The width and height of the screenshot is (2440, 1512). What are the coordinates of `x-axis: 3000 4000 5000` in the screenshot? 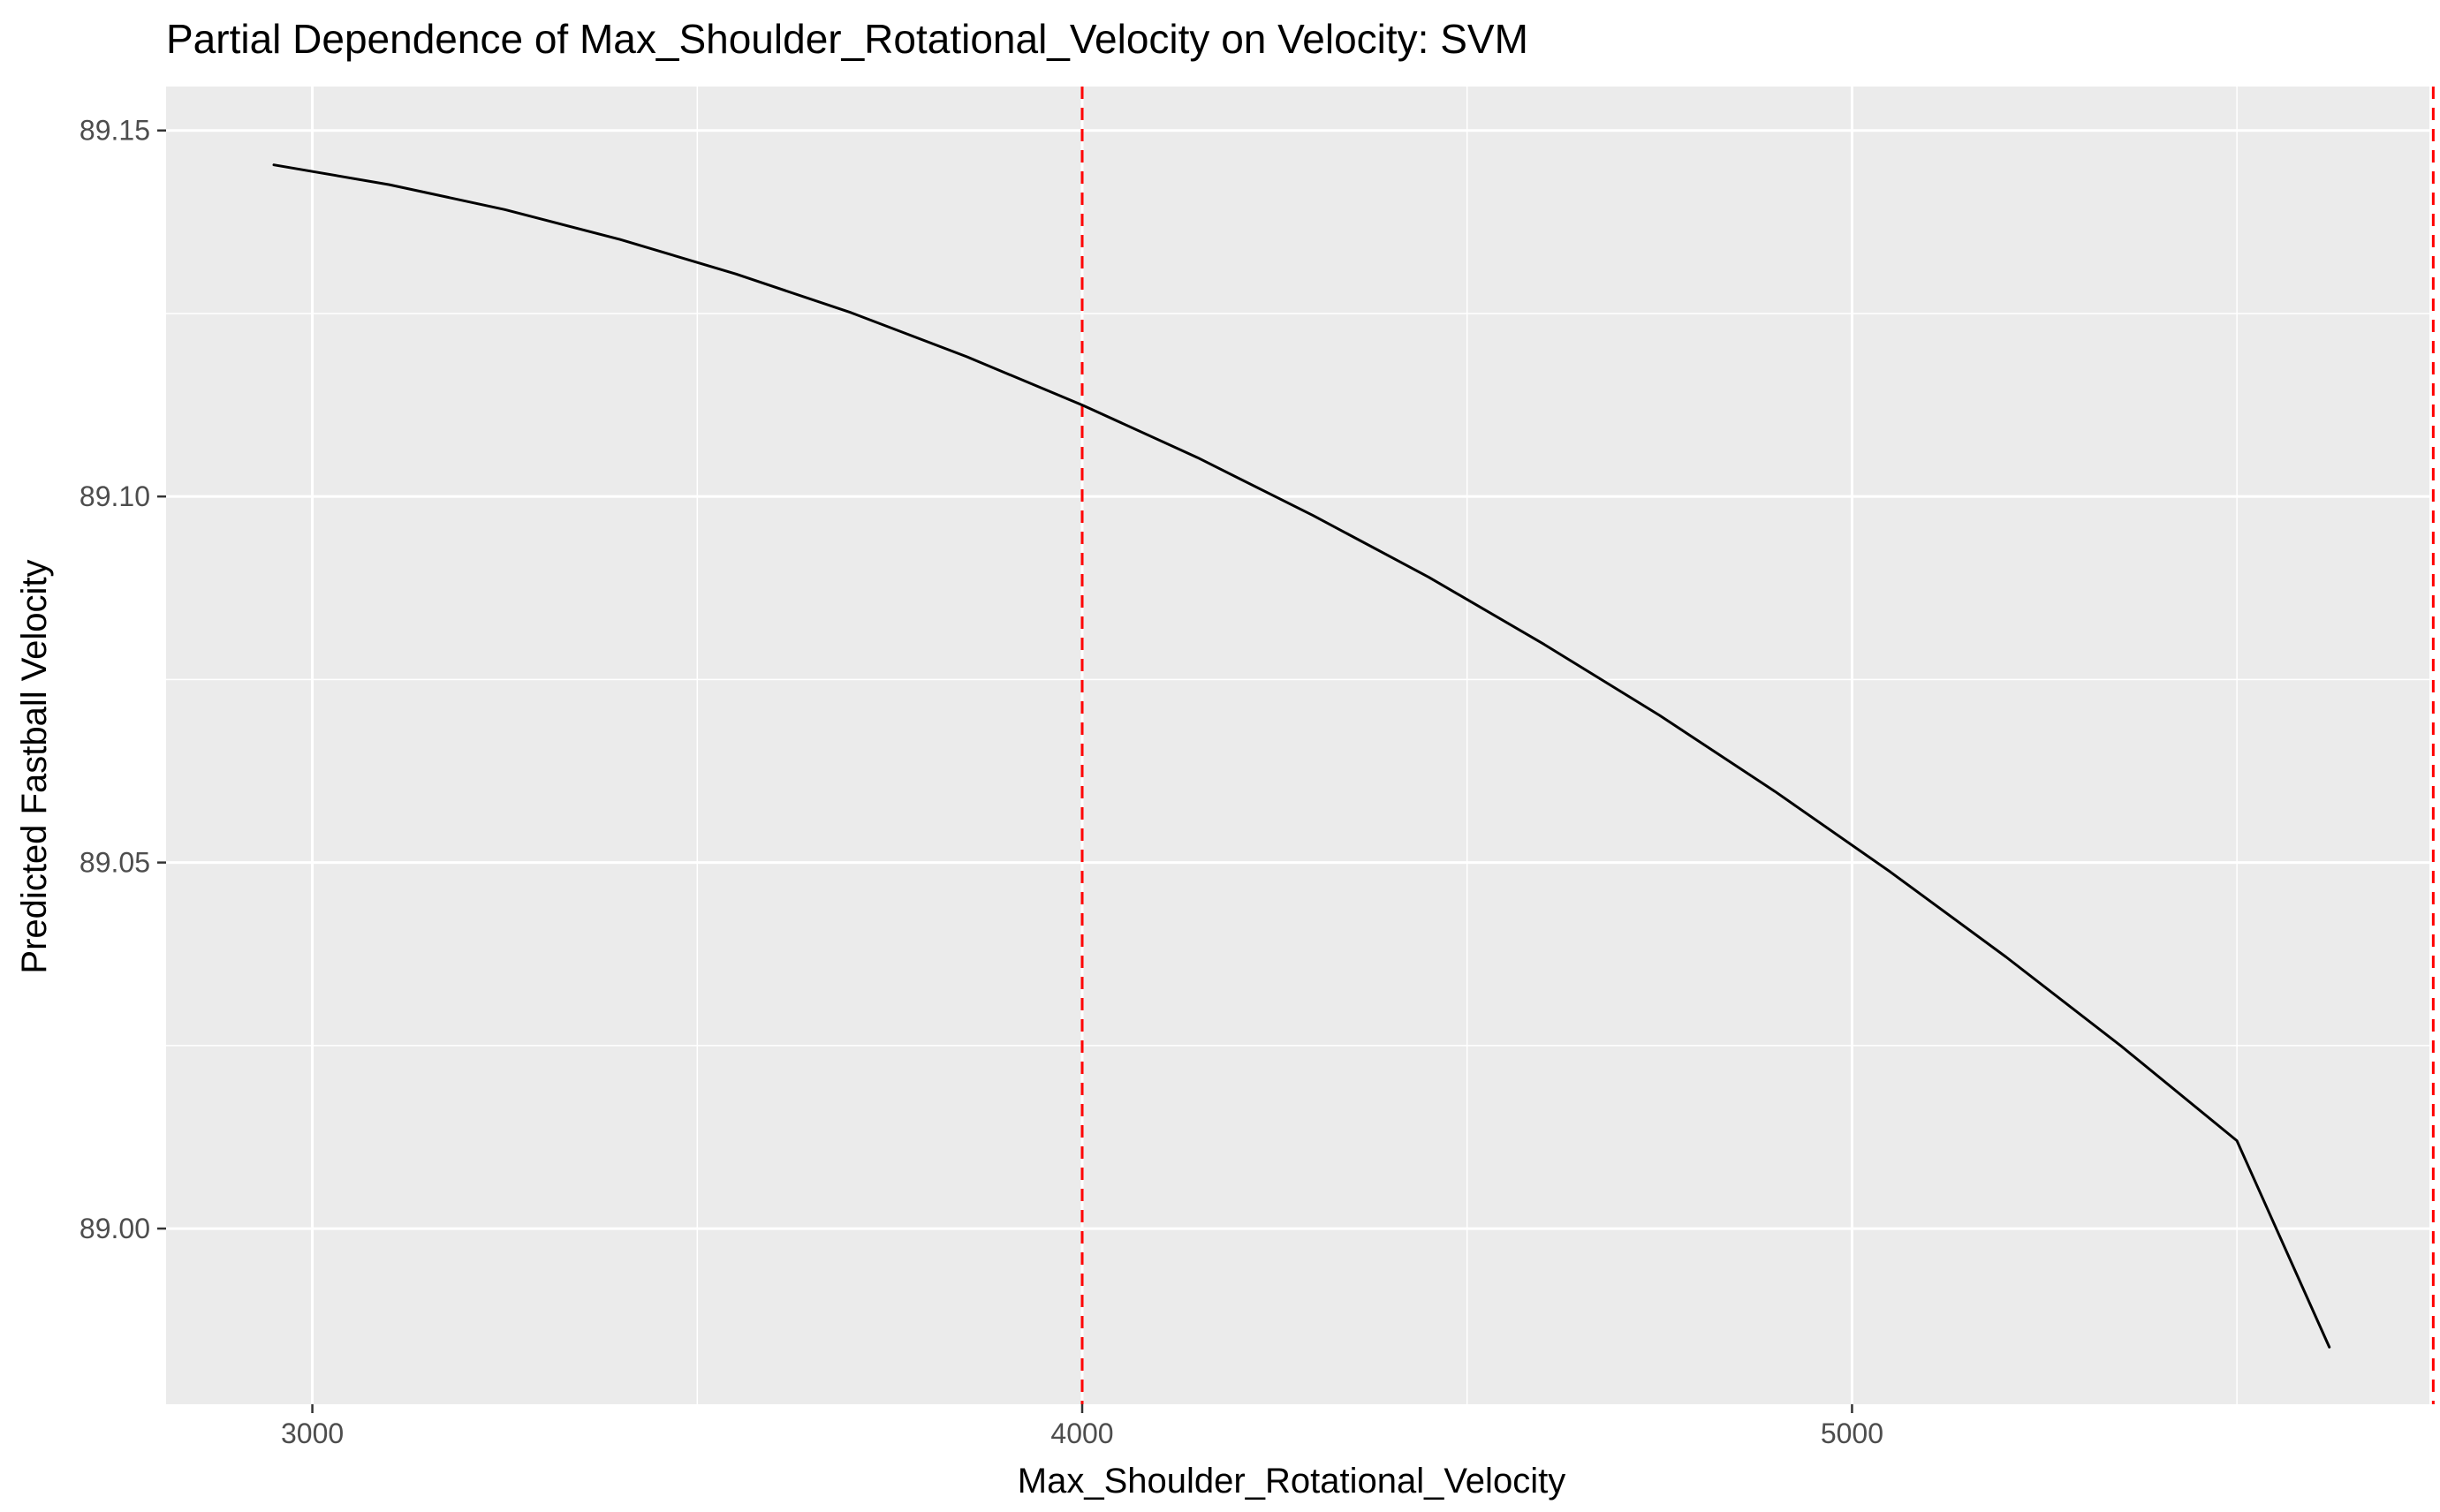 It's located at (1082, 1426).